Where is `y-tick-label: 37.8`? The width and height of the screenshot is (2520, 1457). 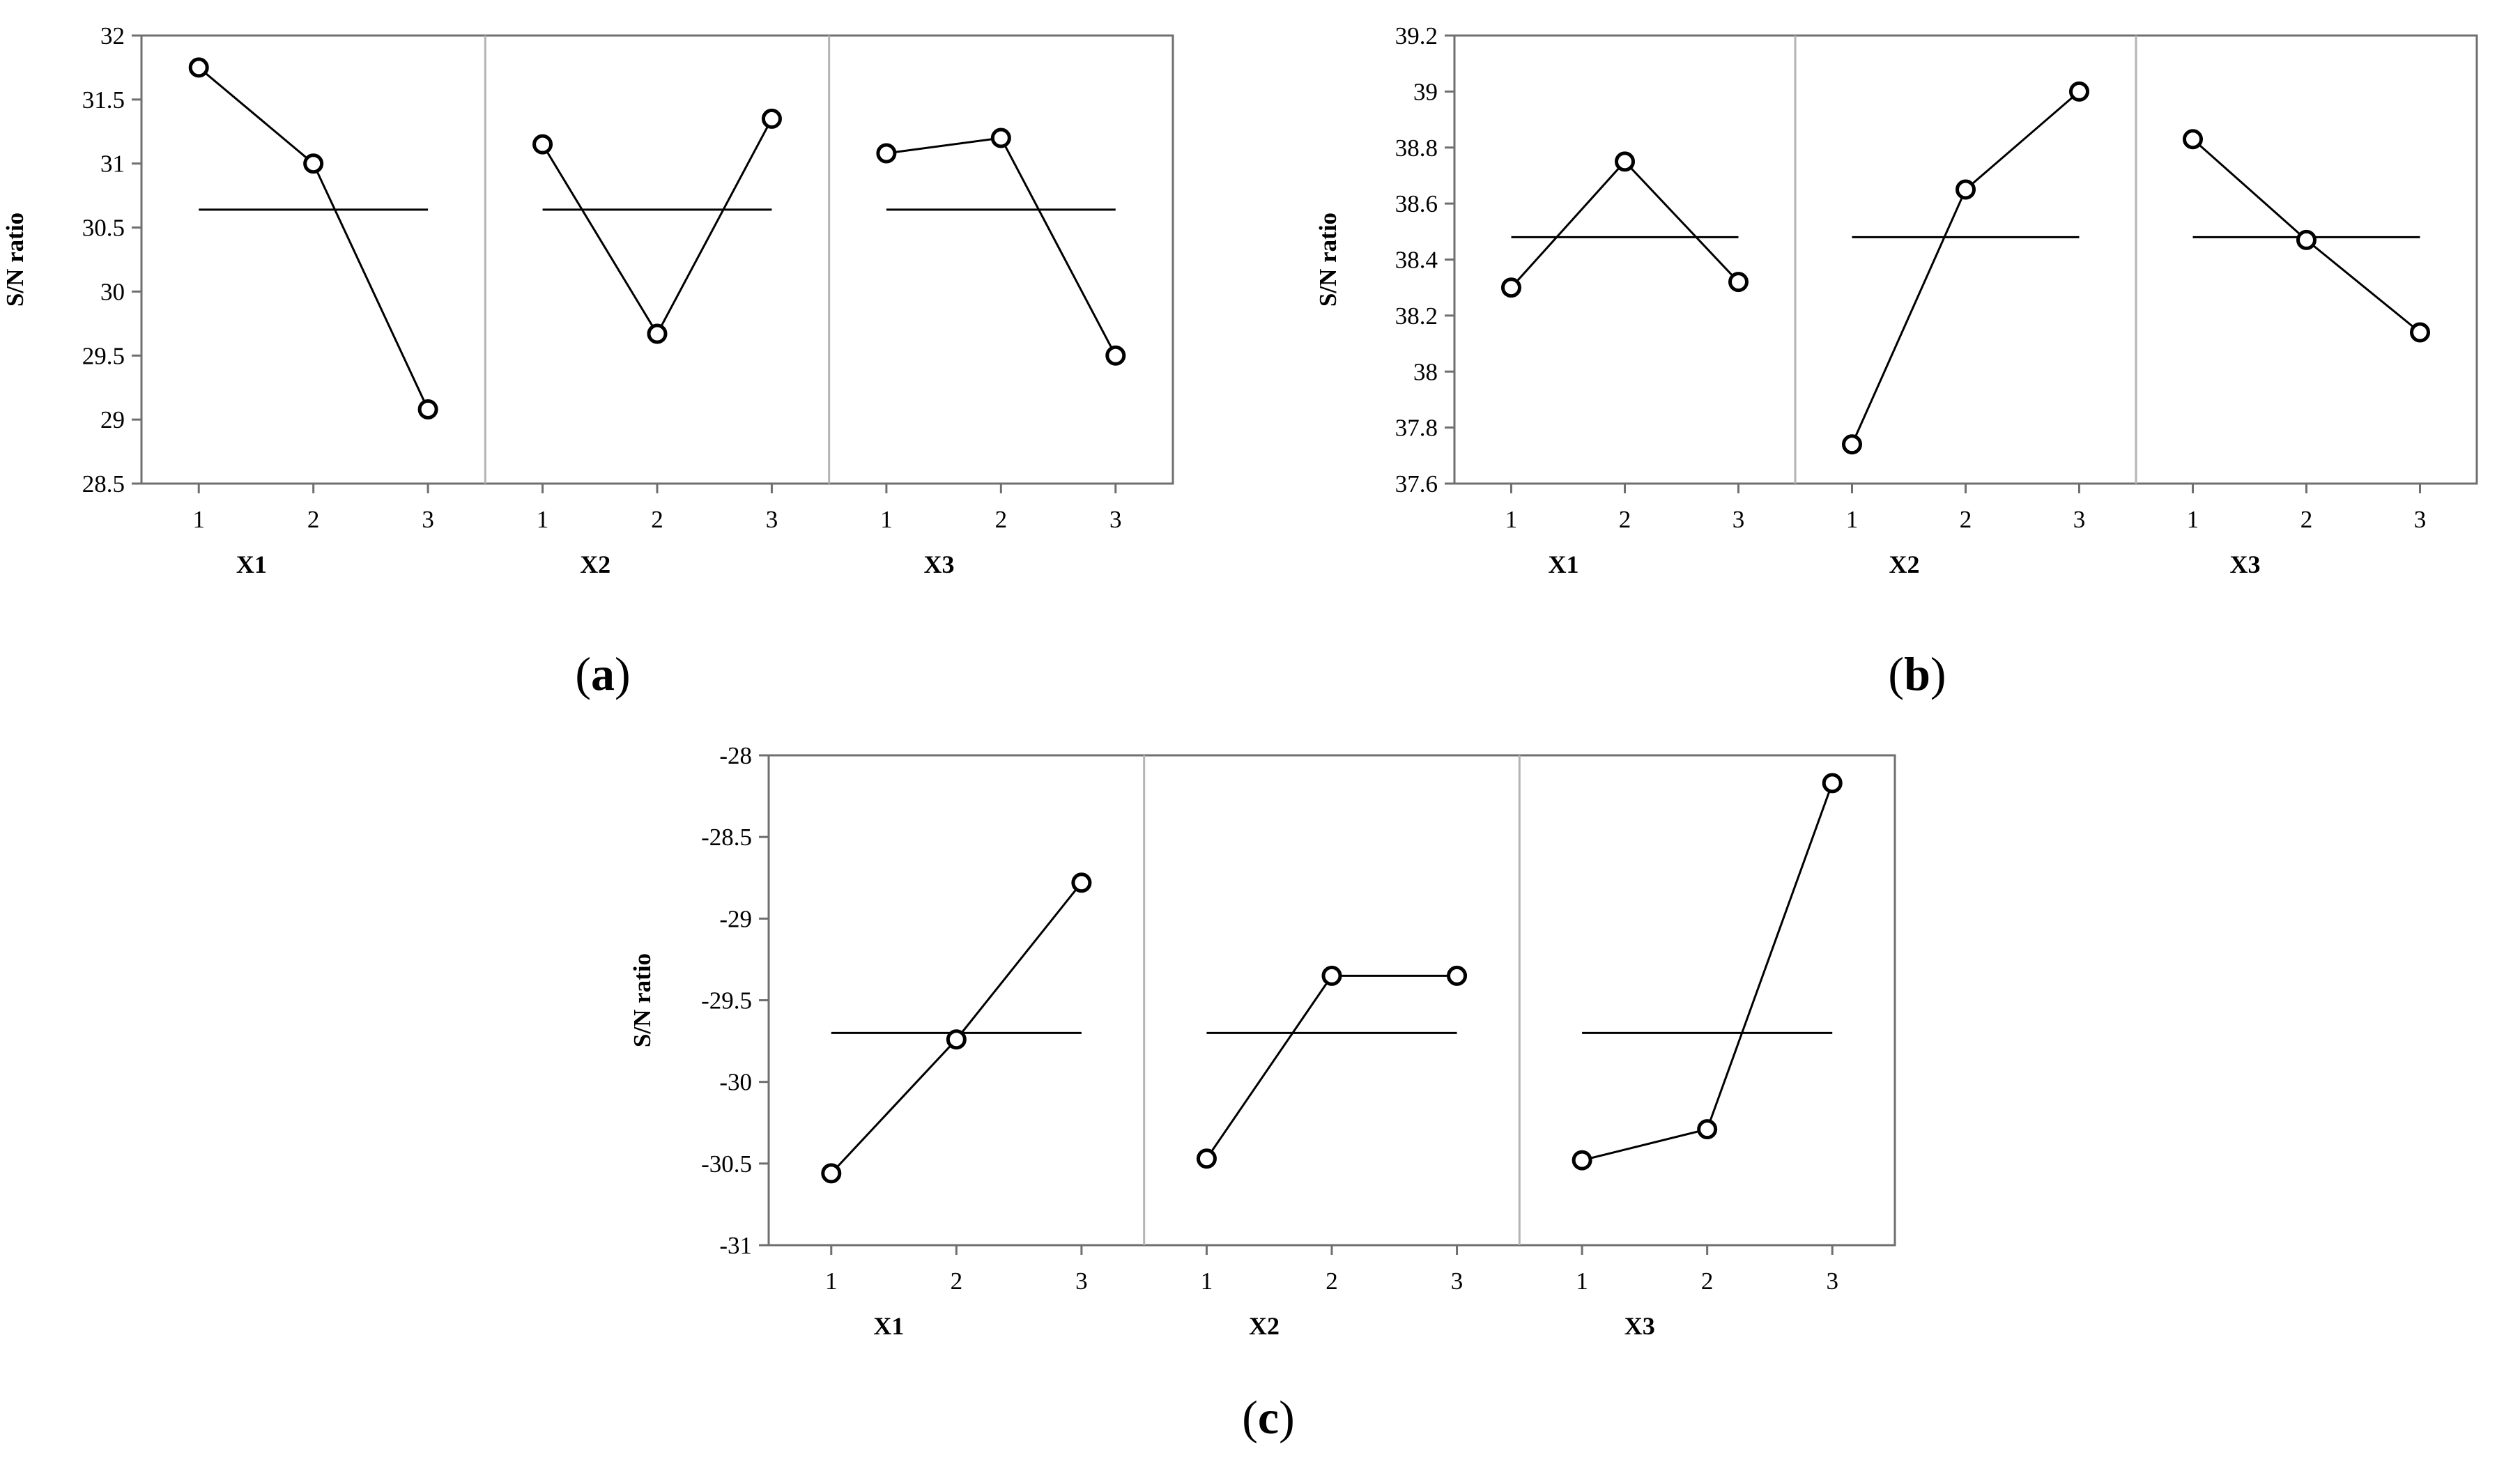 y-tick-label: 37.8 is located at coordinates (1416, 428).